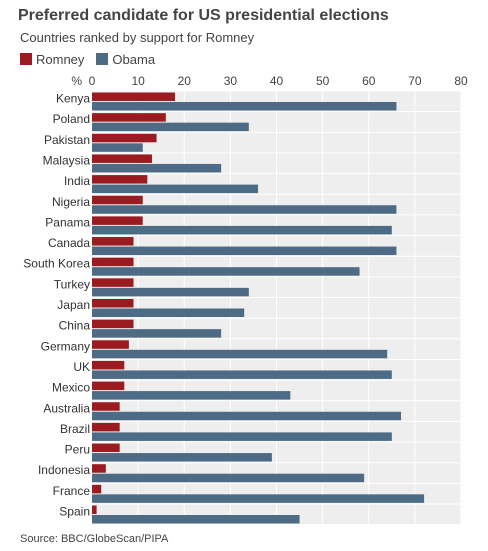  Describe the element at coordinates (66, 408) in the screenshot. I see `category-label: Australia` at that location.